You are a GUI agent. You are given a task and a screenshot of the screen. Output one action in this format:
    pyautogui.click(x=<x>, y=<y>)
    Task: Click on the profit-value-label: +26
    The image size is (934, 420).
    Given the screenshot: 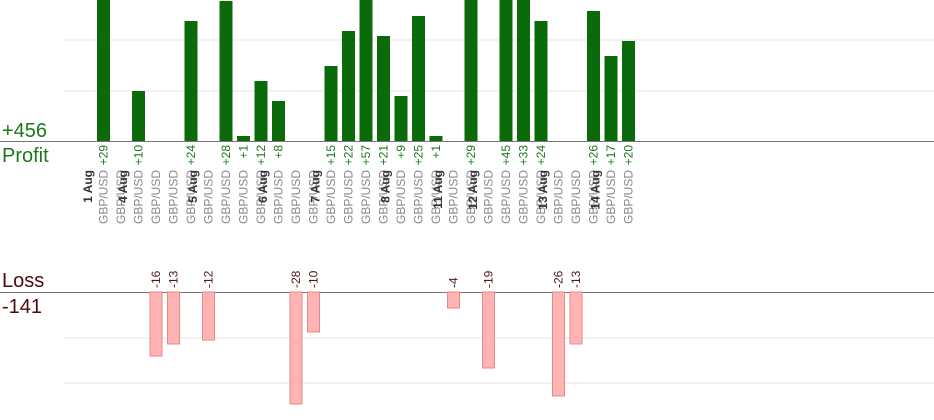 What is the action you would take?
    pyautogui.click(x=594, y=155)
    